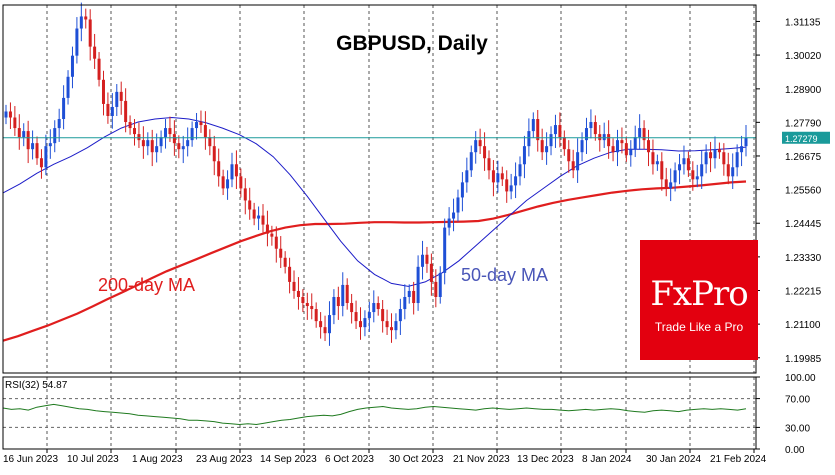 Image resolution: width=835 pixels, height=475 pixels. Describe the element at coordinates (93, 459) in the screenshot. I see `date-tick-label: 10 Jul 2023` at that location.